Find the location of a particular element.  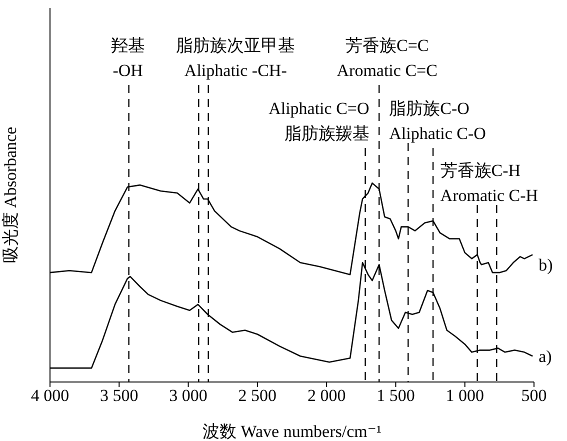

x-tick-label: 2 500 is located at coordinates (257, 396).